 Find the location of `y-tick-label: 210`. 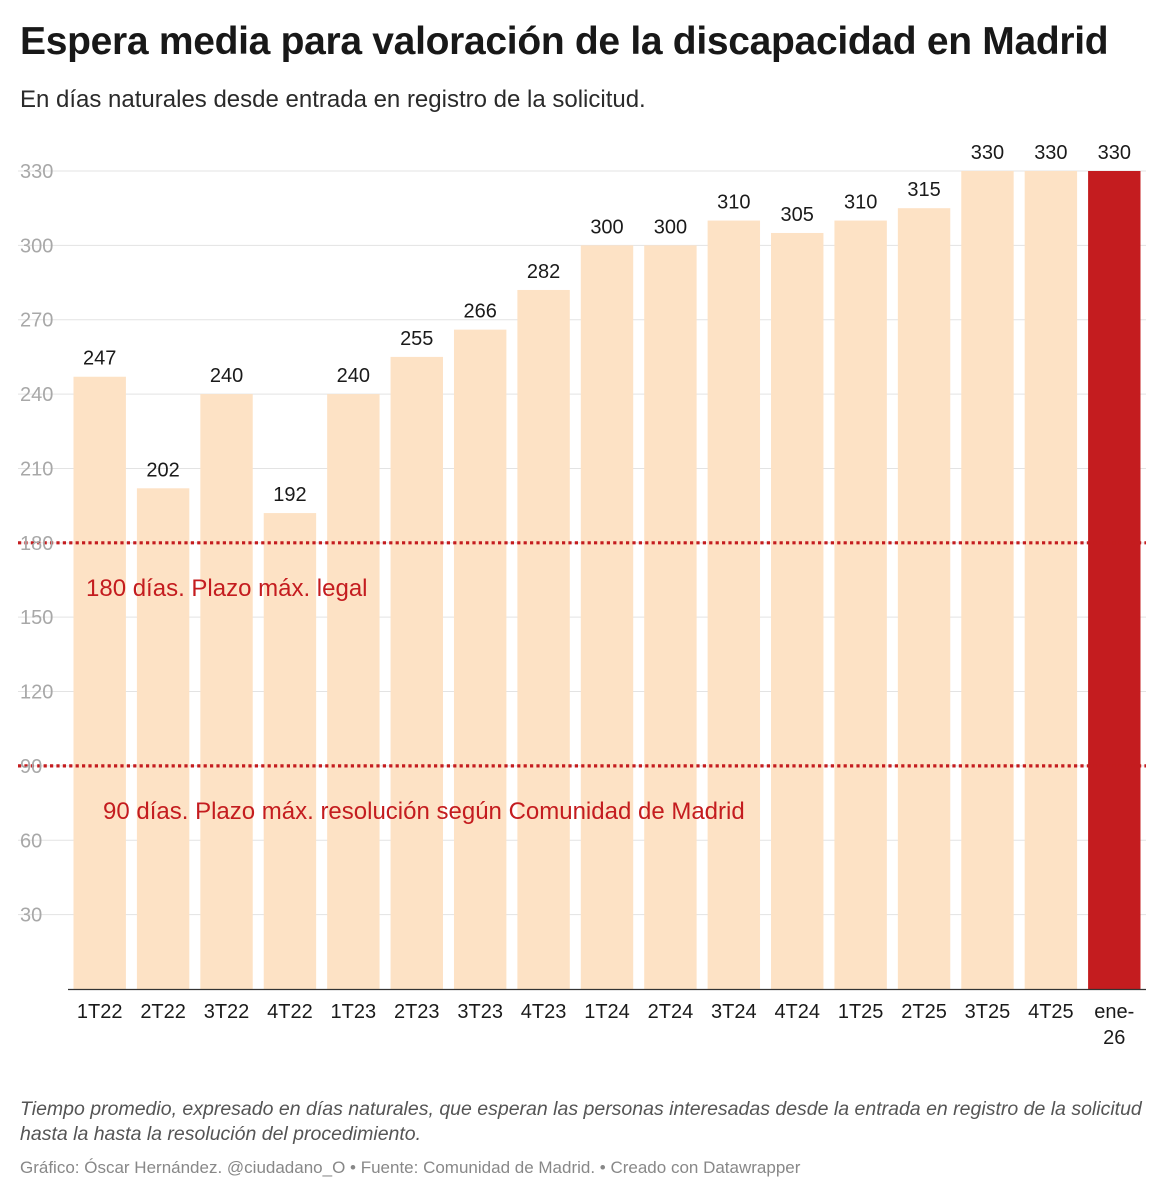

y-tick-label: 210 is located at coordinates (36, 469).